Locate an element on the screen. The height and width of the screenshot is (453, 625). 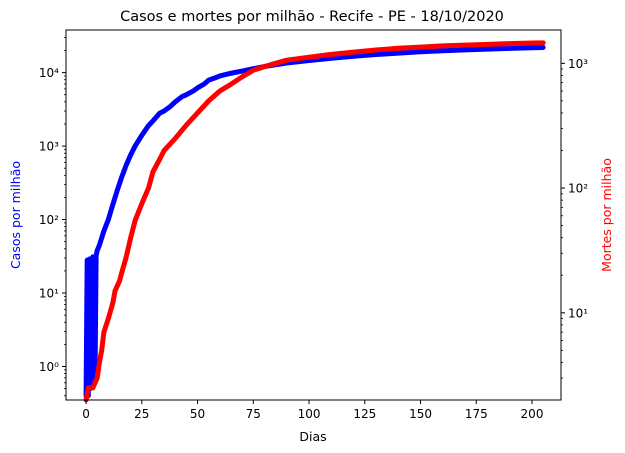
y-left-tick-label: 10² is located at coordinates (49, 220).